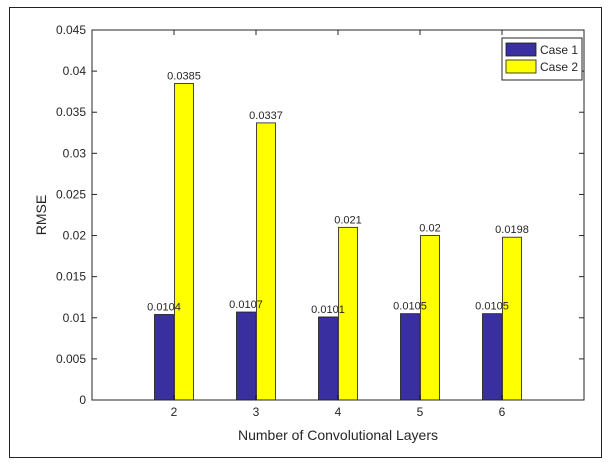 Image resolution: width=611 pixels, height=463 pixels. I want to click on y-tick-label: 0, so click(82, 400).